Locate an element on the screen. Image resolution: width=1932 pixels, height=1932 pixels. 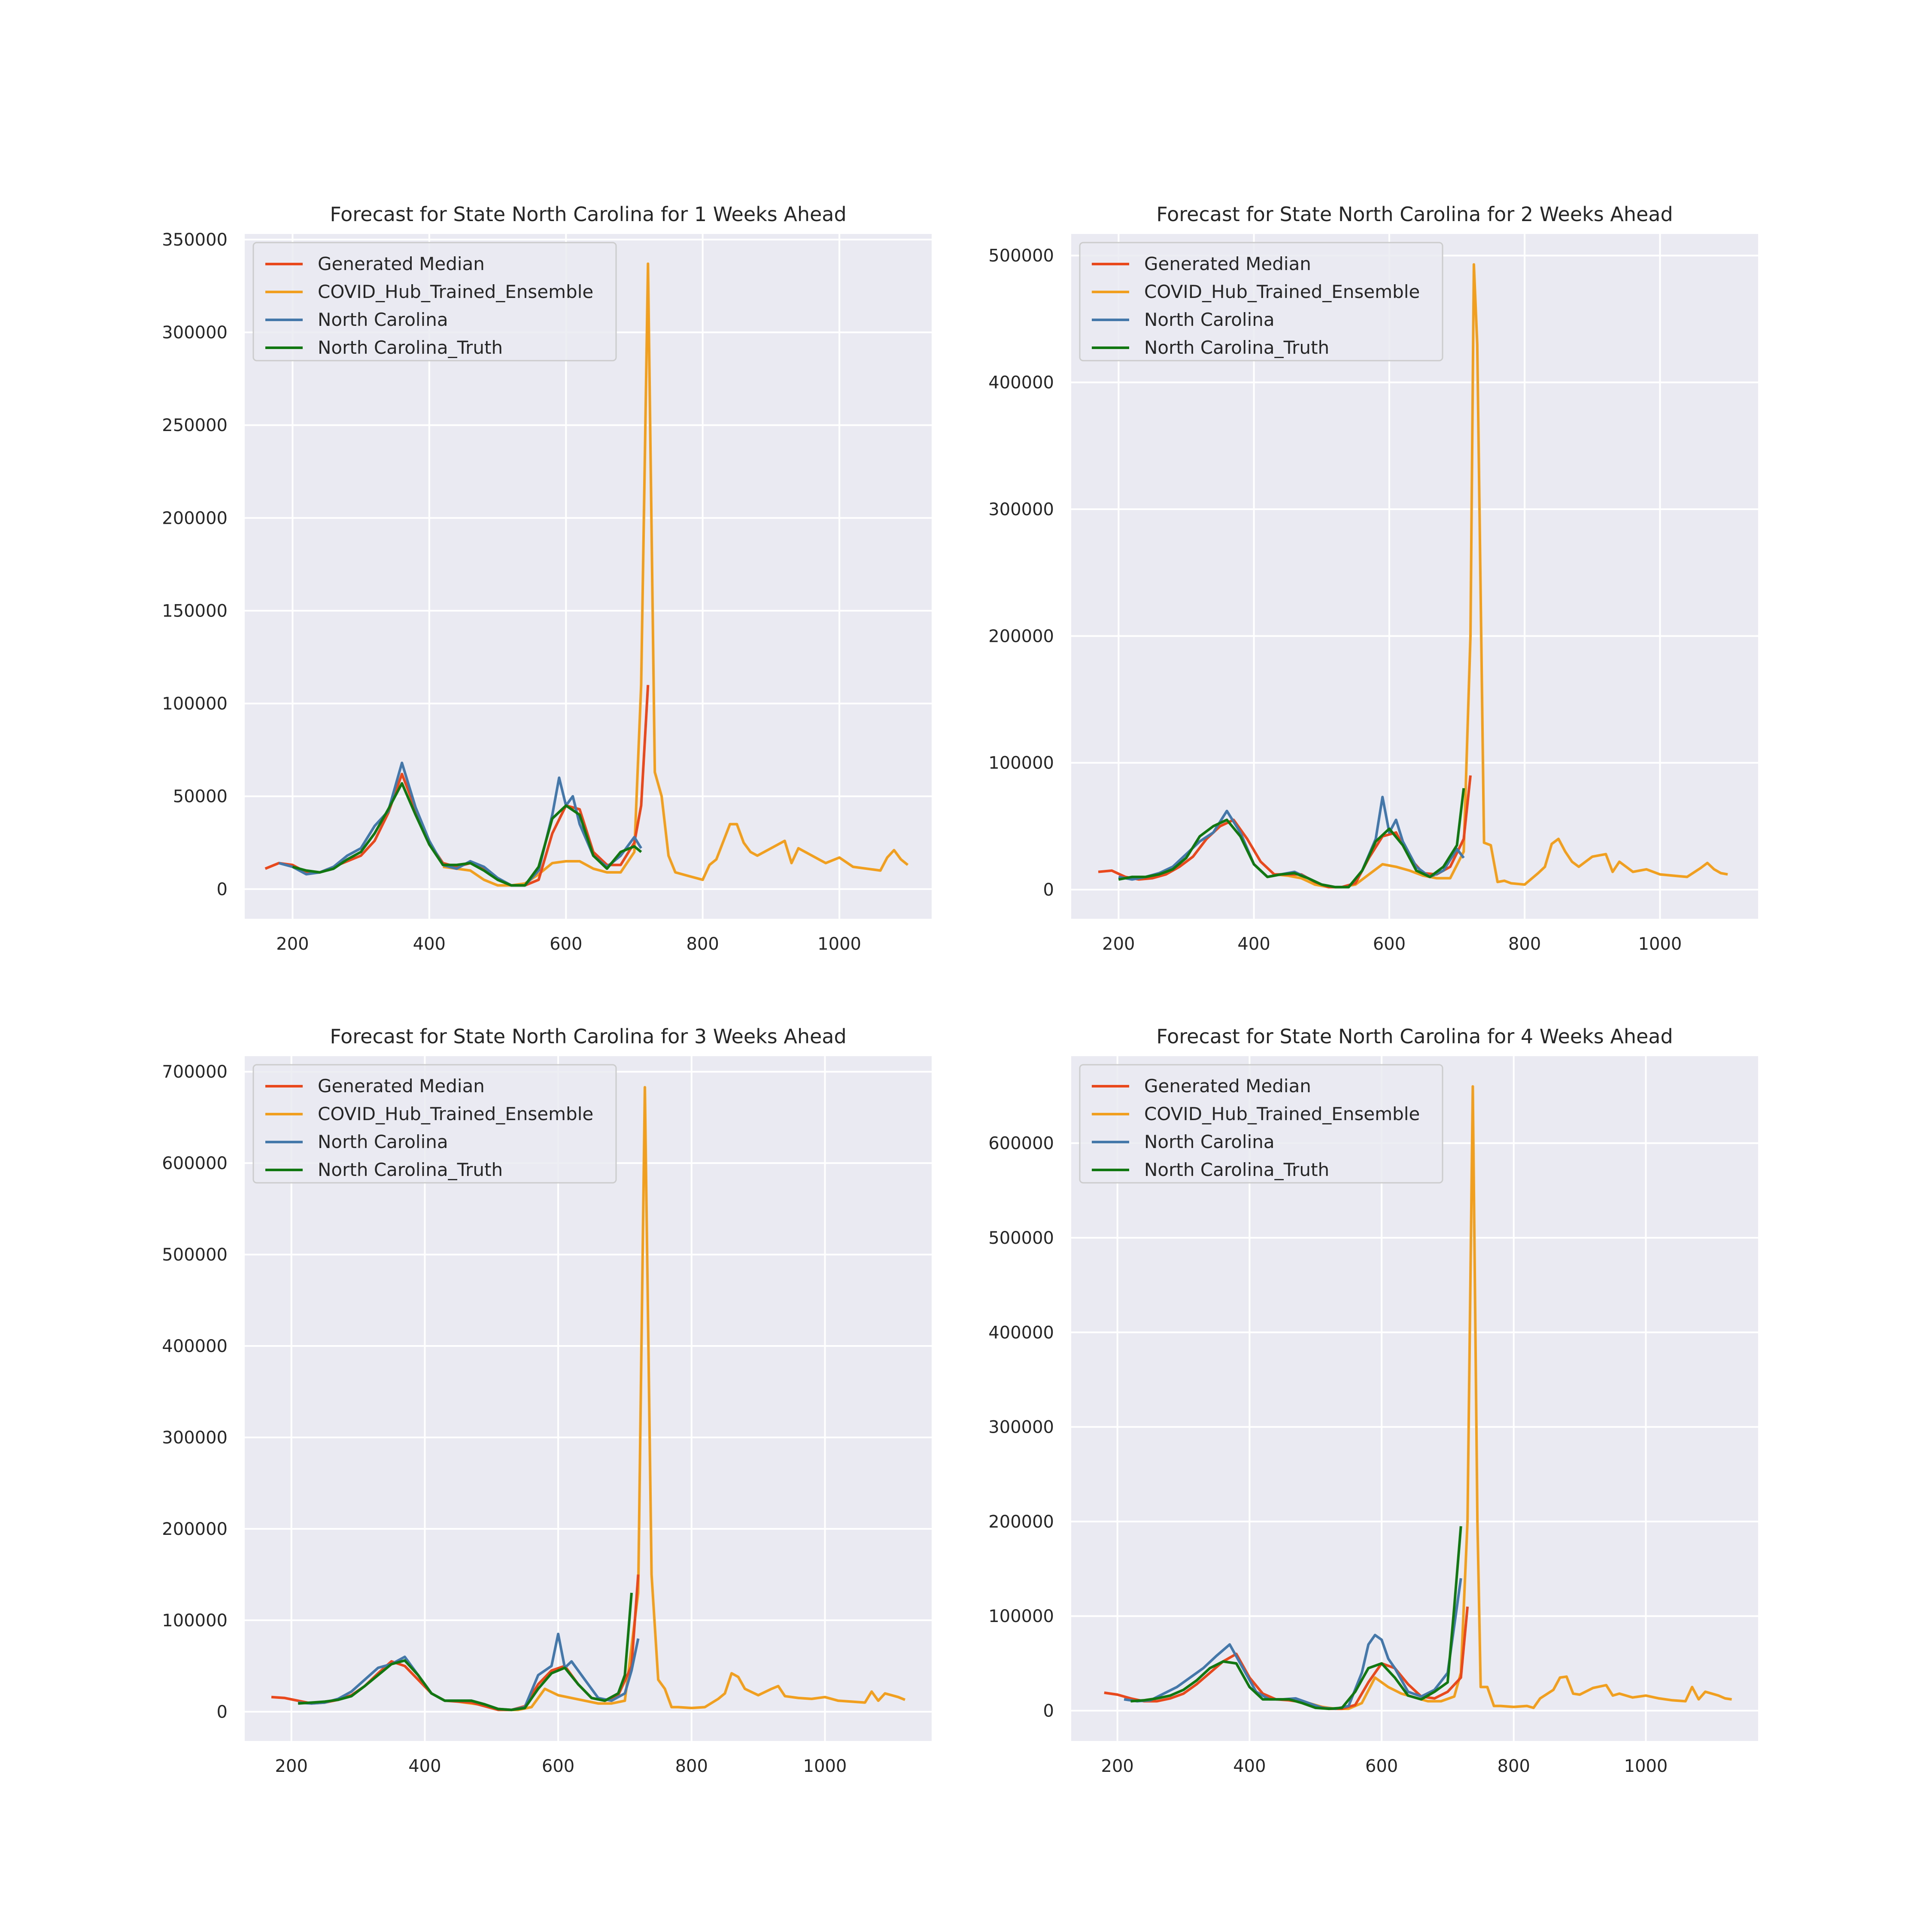
y-tick-label: 50000 is located at coordinates (201, 797).